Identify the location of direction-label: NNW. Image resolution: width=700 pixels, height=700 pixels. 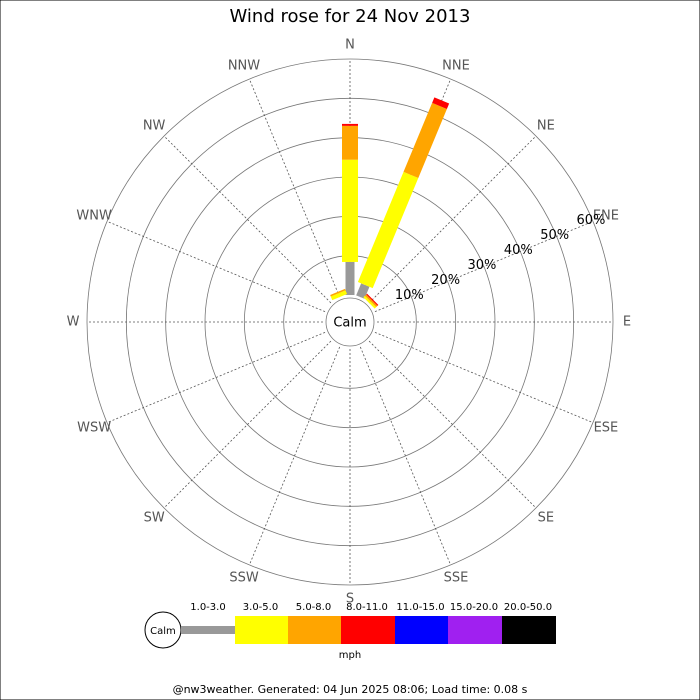
(244, 66).